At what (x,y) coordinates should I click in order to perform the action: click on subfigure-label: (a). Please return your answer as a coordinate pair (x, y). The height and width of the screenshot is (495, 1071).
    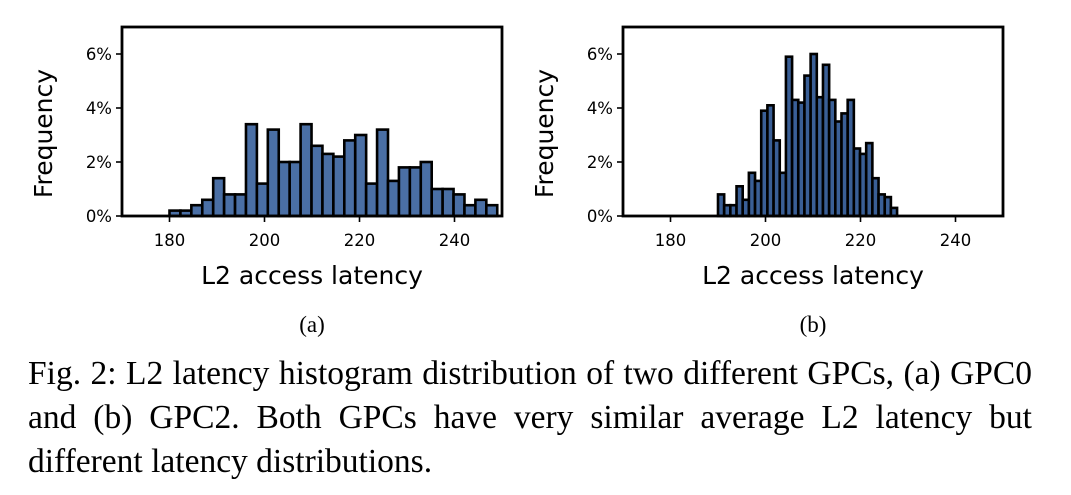
    Looking at the image, I should click on (312, 324).